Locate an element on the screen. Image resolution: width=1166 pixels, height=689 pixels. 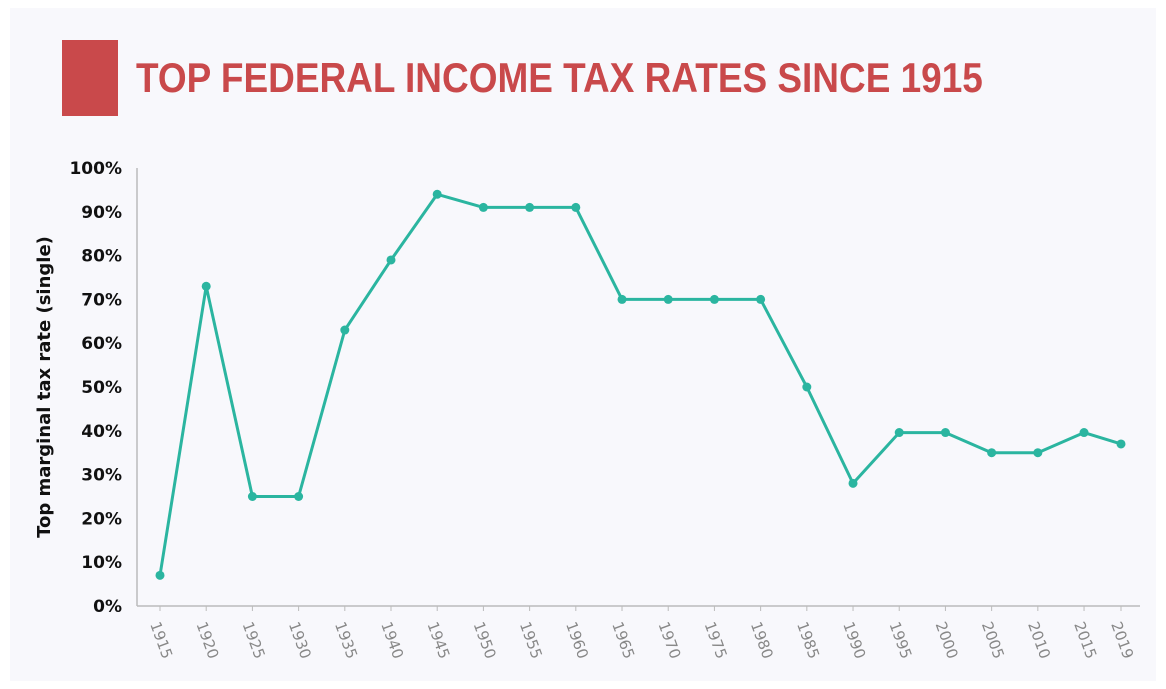
x-tick-label: 1935 is located at coordinates (346, 640).